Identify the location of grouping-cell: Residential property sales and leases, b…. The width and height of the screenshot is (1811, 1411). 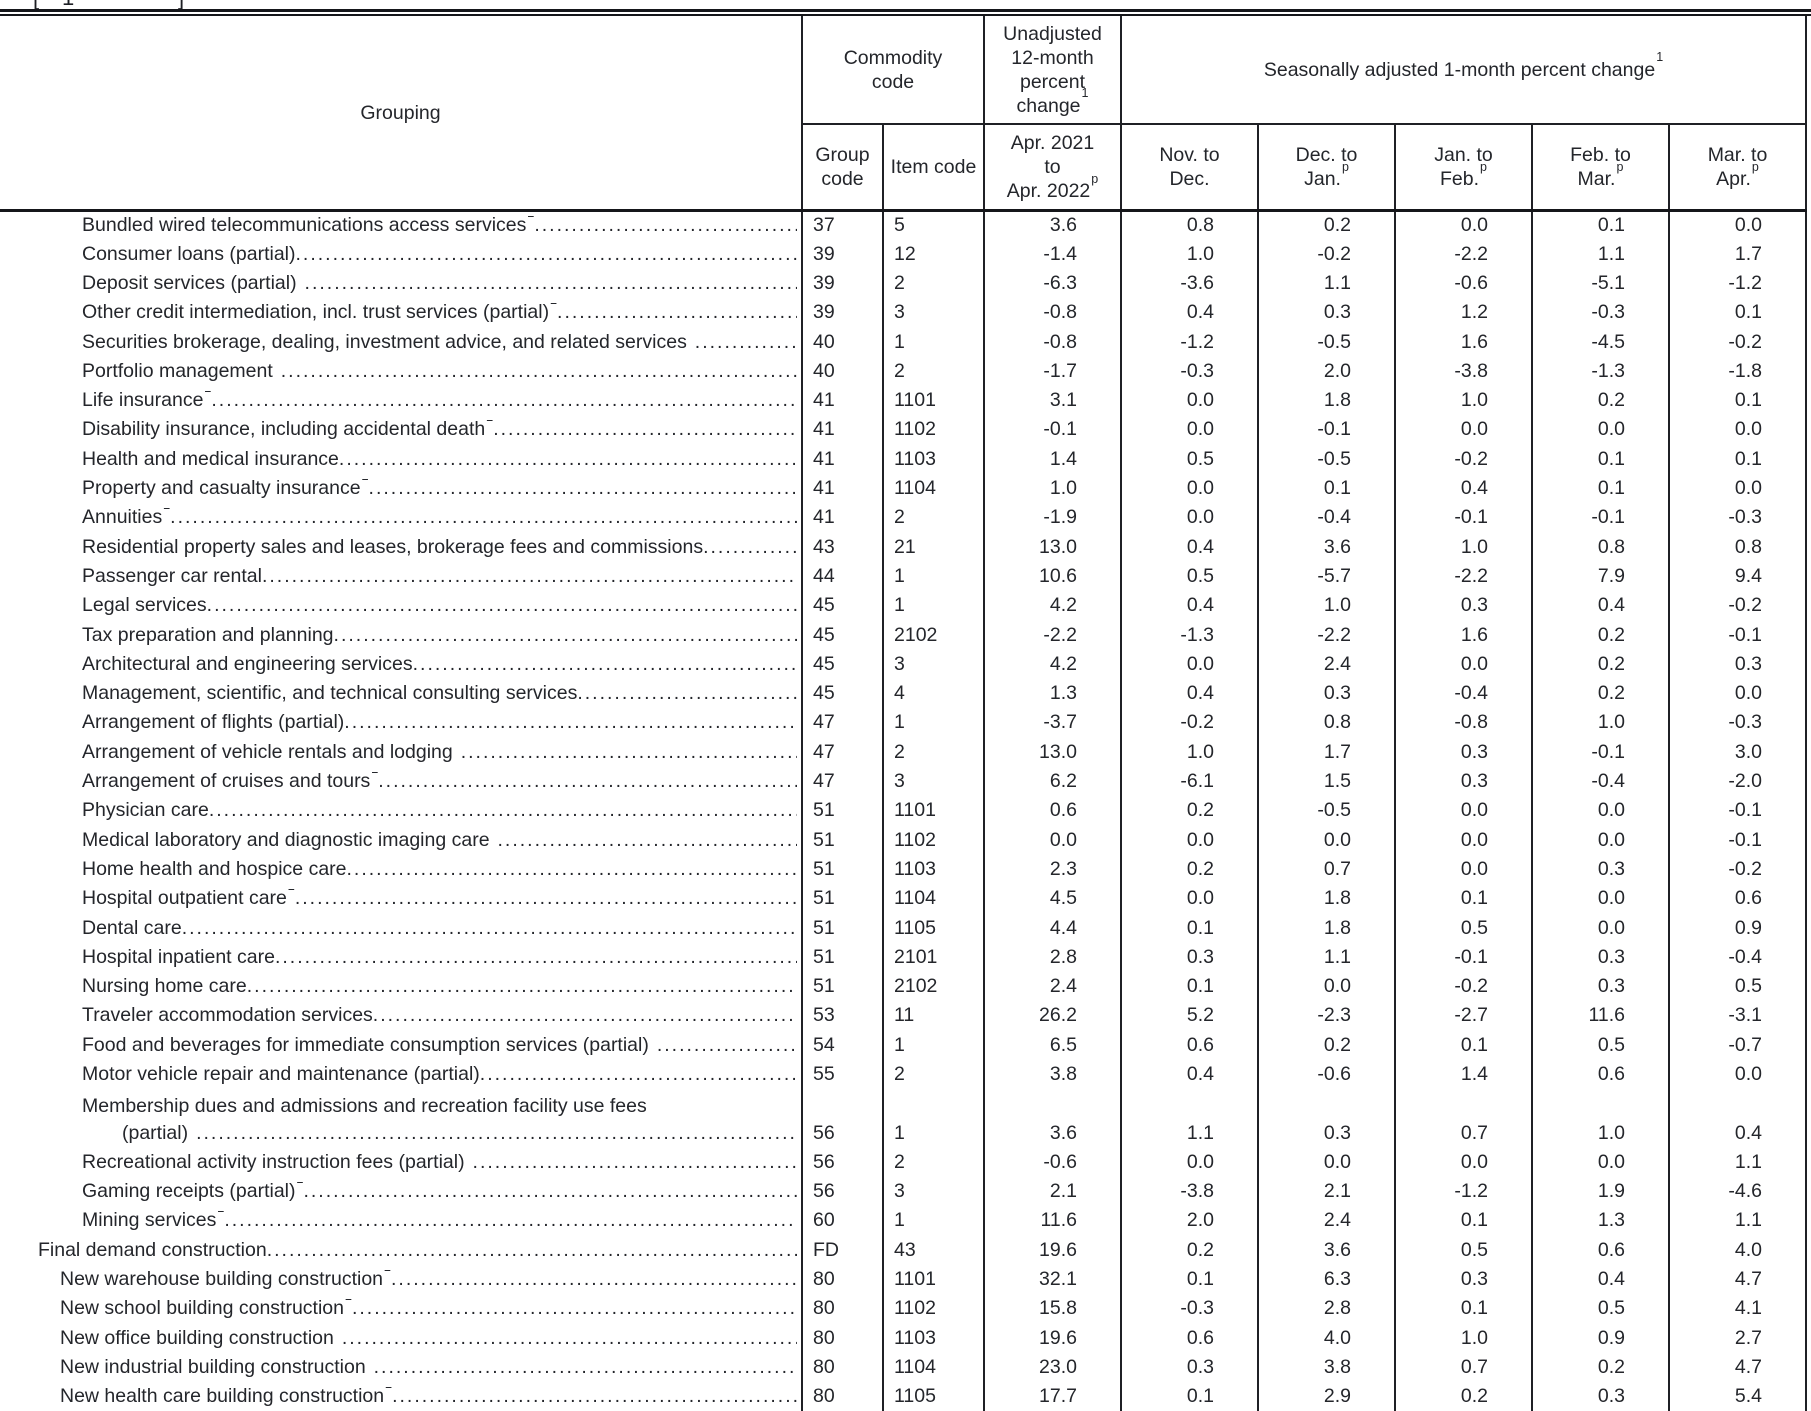
(401, 547).